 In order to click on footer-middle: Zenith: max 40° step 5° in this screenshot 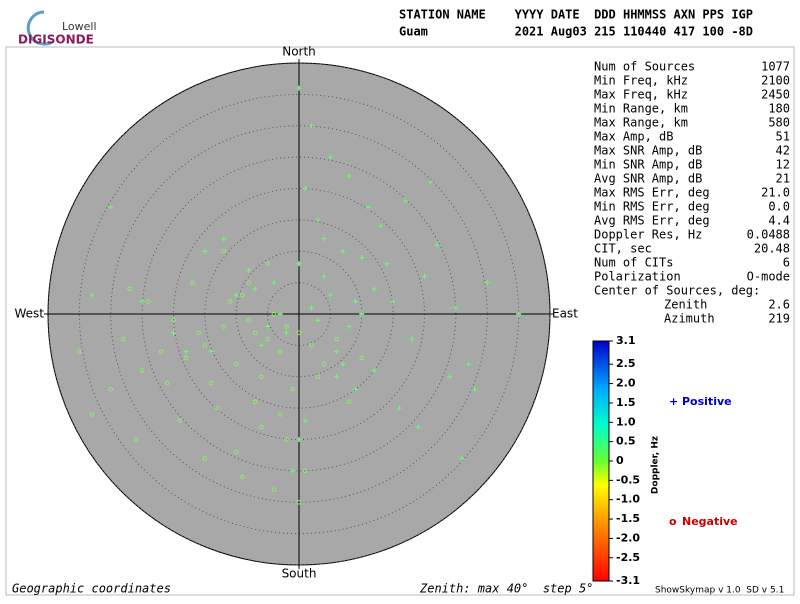, I will do `click(506, 589)`.